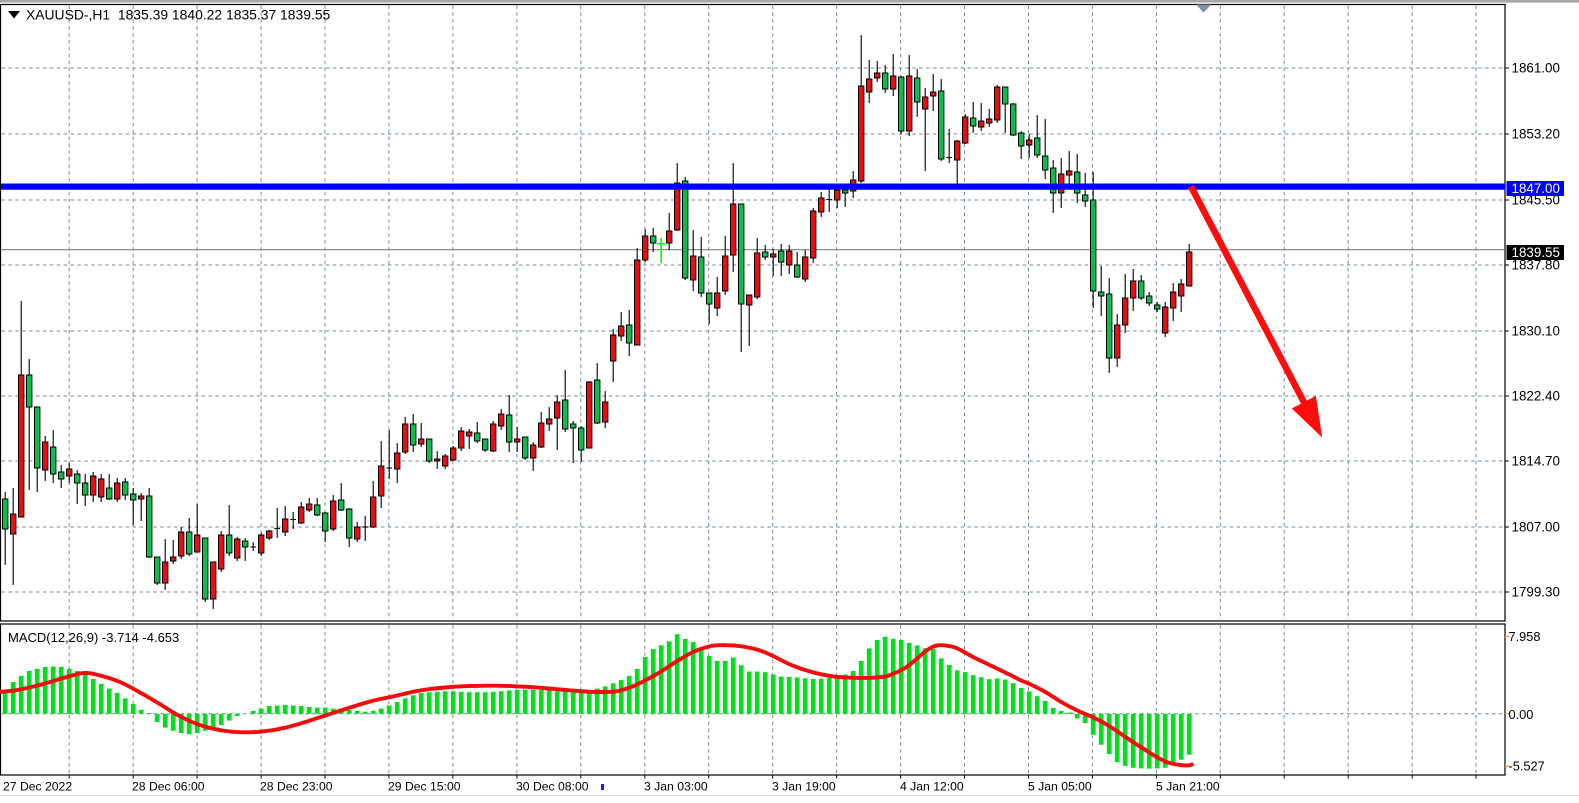 The image size is (1579, 803). I want to click on svg-text: 1799.30, so click(1536, 592).